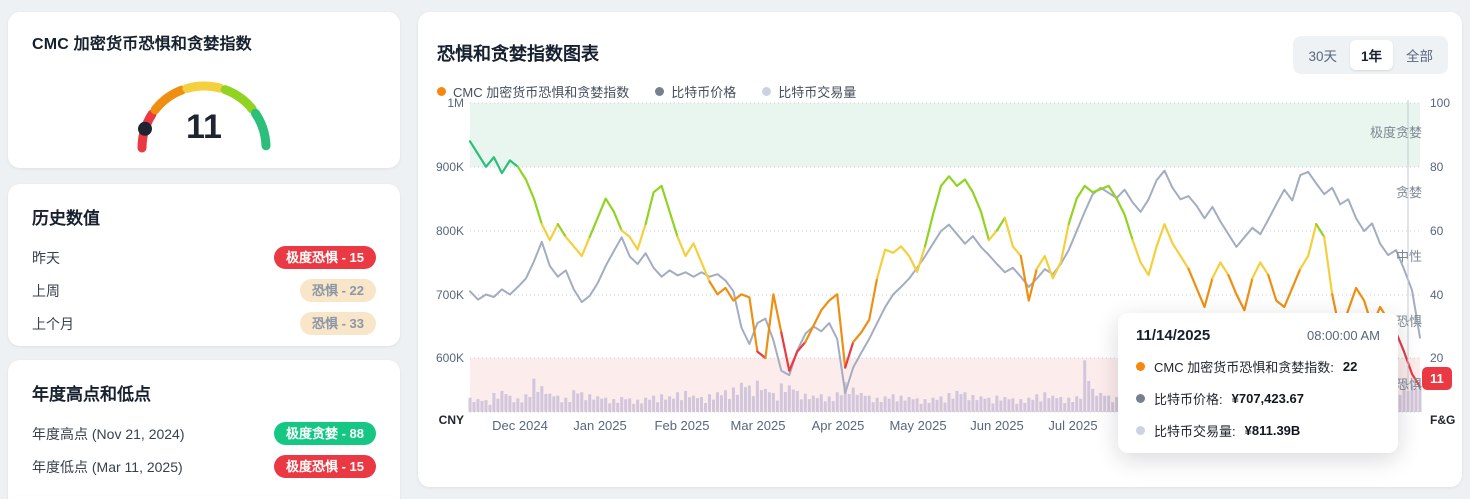 This screenshot has width=1470, height=499. I want to click on tooltip-label: 比特币交易量:, so click(1195, 431).